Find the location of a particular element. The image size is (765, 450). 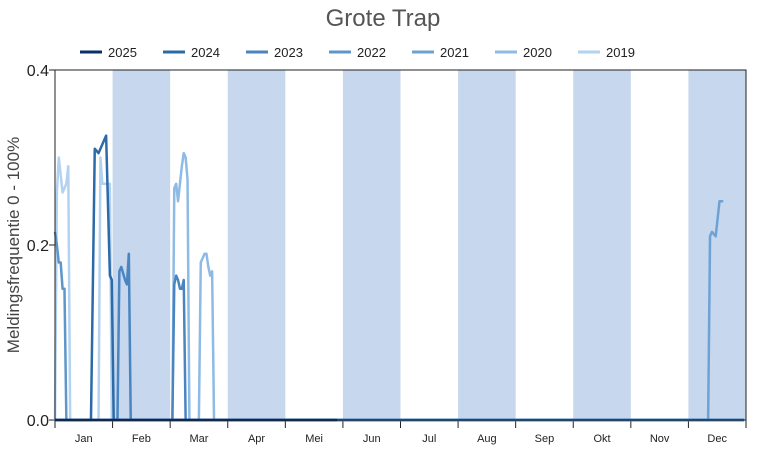

x-tick-label-jul: Jul is located at coordinates (429, 439).